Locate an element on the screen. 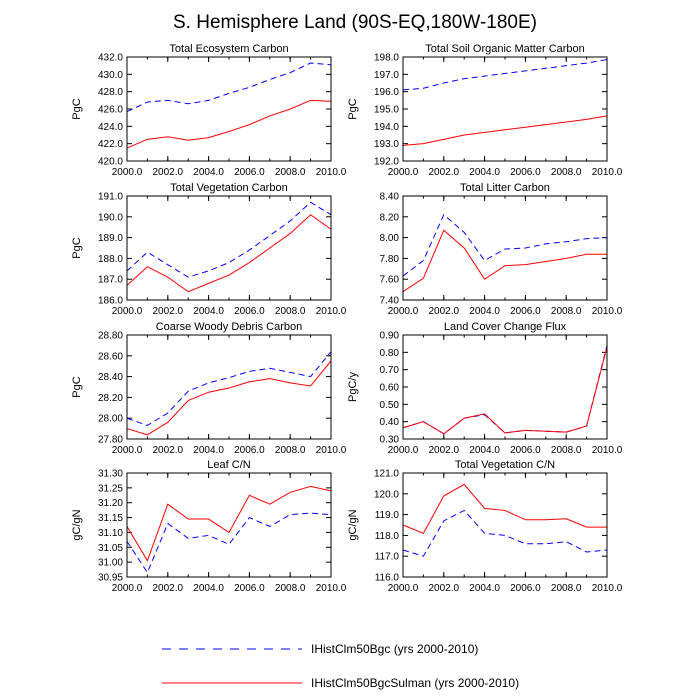 This screenshot has height=700, width=700. y-tick-label: 8.00 is located at coordinates (390, 238).